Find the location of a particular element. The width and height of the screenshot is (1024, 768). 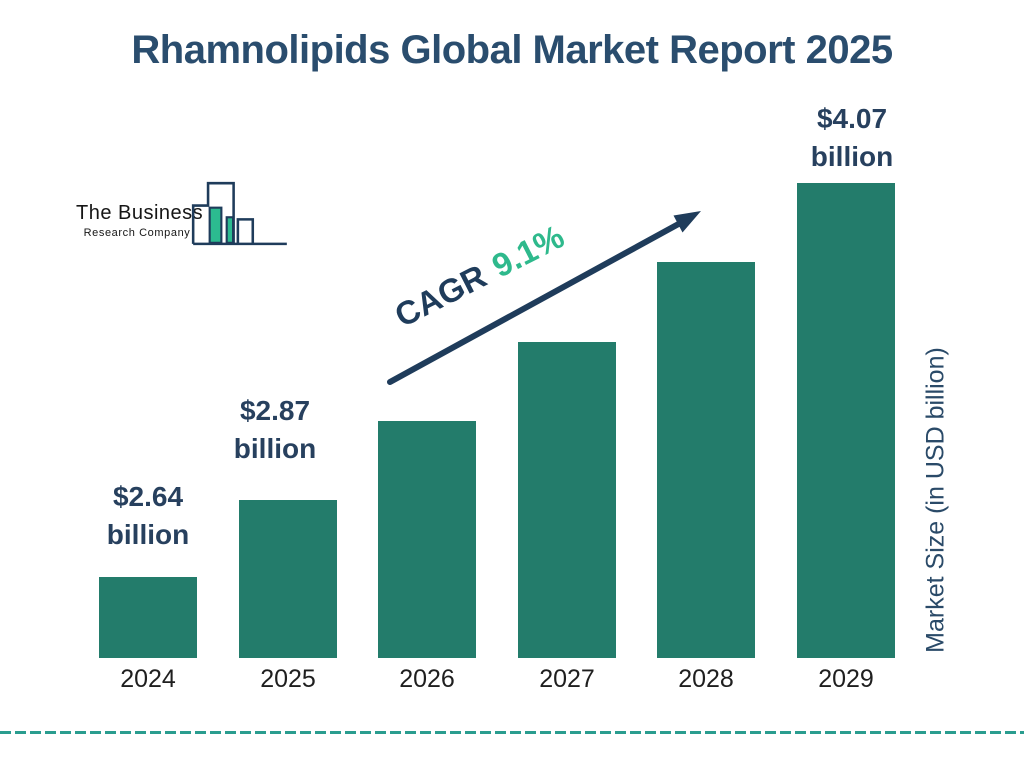

page-title: Rhamnolipids Global Market Report 2025 is located at coordinates (512, 50).